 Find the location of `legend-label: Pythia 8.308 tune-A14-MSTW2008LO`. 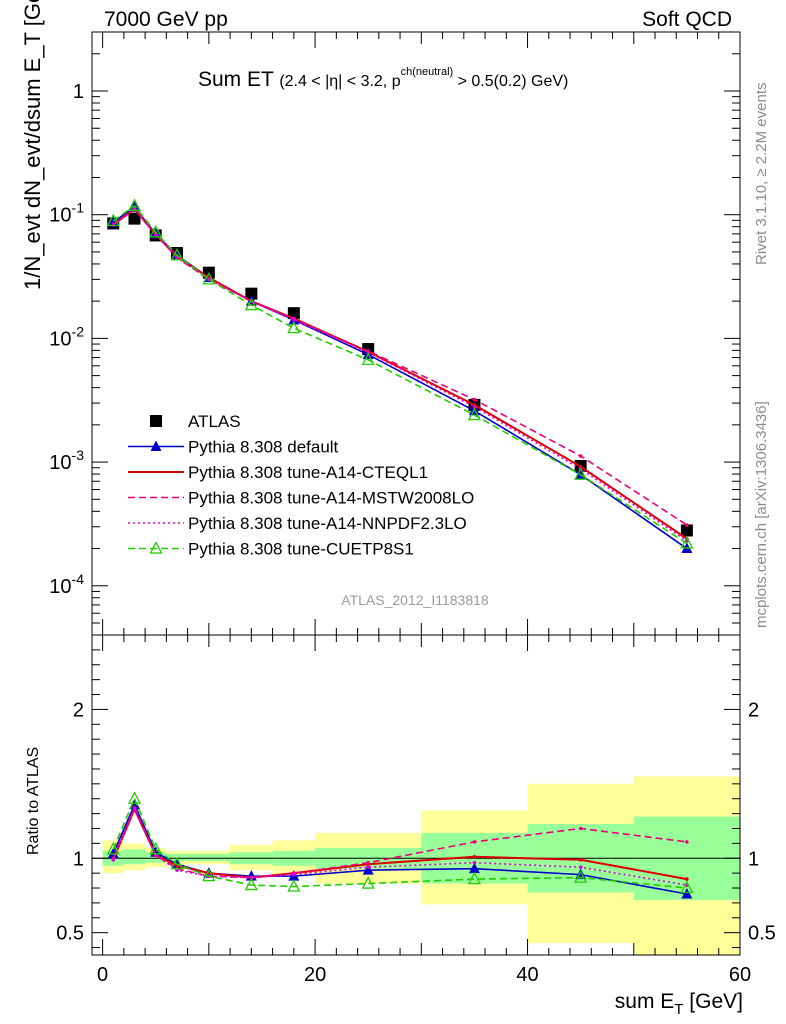

legend-label: Pythia 8.308 tune-A14-MSTW2008LO is located at coordinates (331, 498).